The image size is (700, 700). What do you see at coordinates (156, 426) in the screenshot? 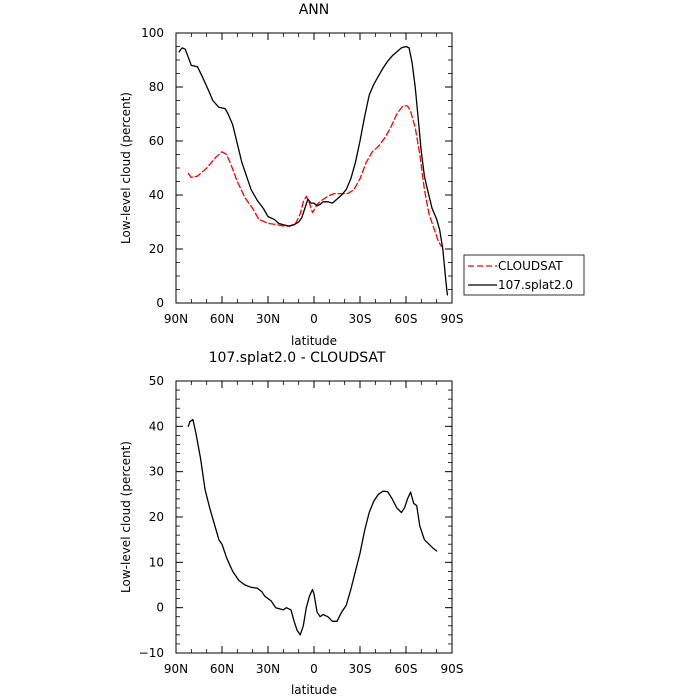
I see `bottom-y-tick-label: 40` at bounding box center [156, 426].